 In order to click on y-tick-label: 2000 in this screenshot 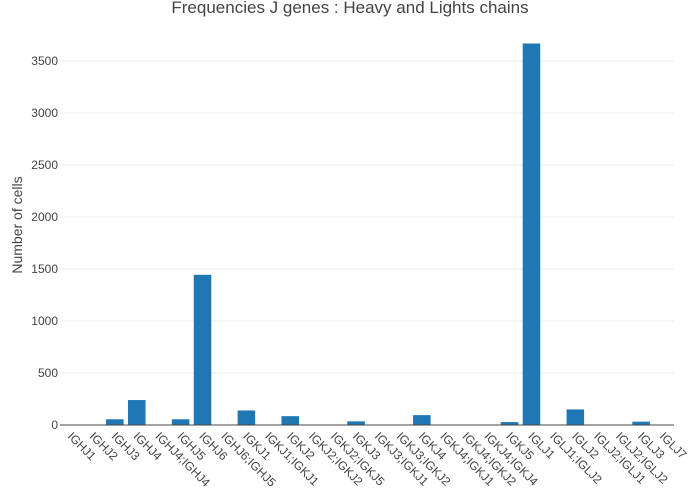, I will do `click(44, 217)`.